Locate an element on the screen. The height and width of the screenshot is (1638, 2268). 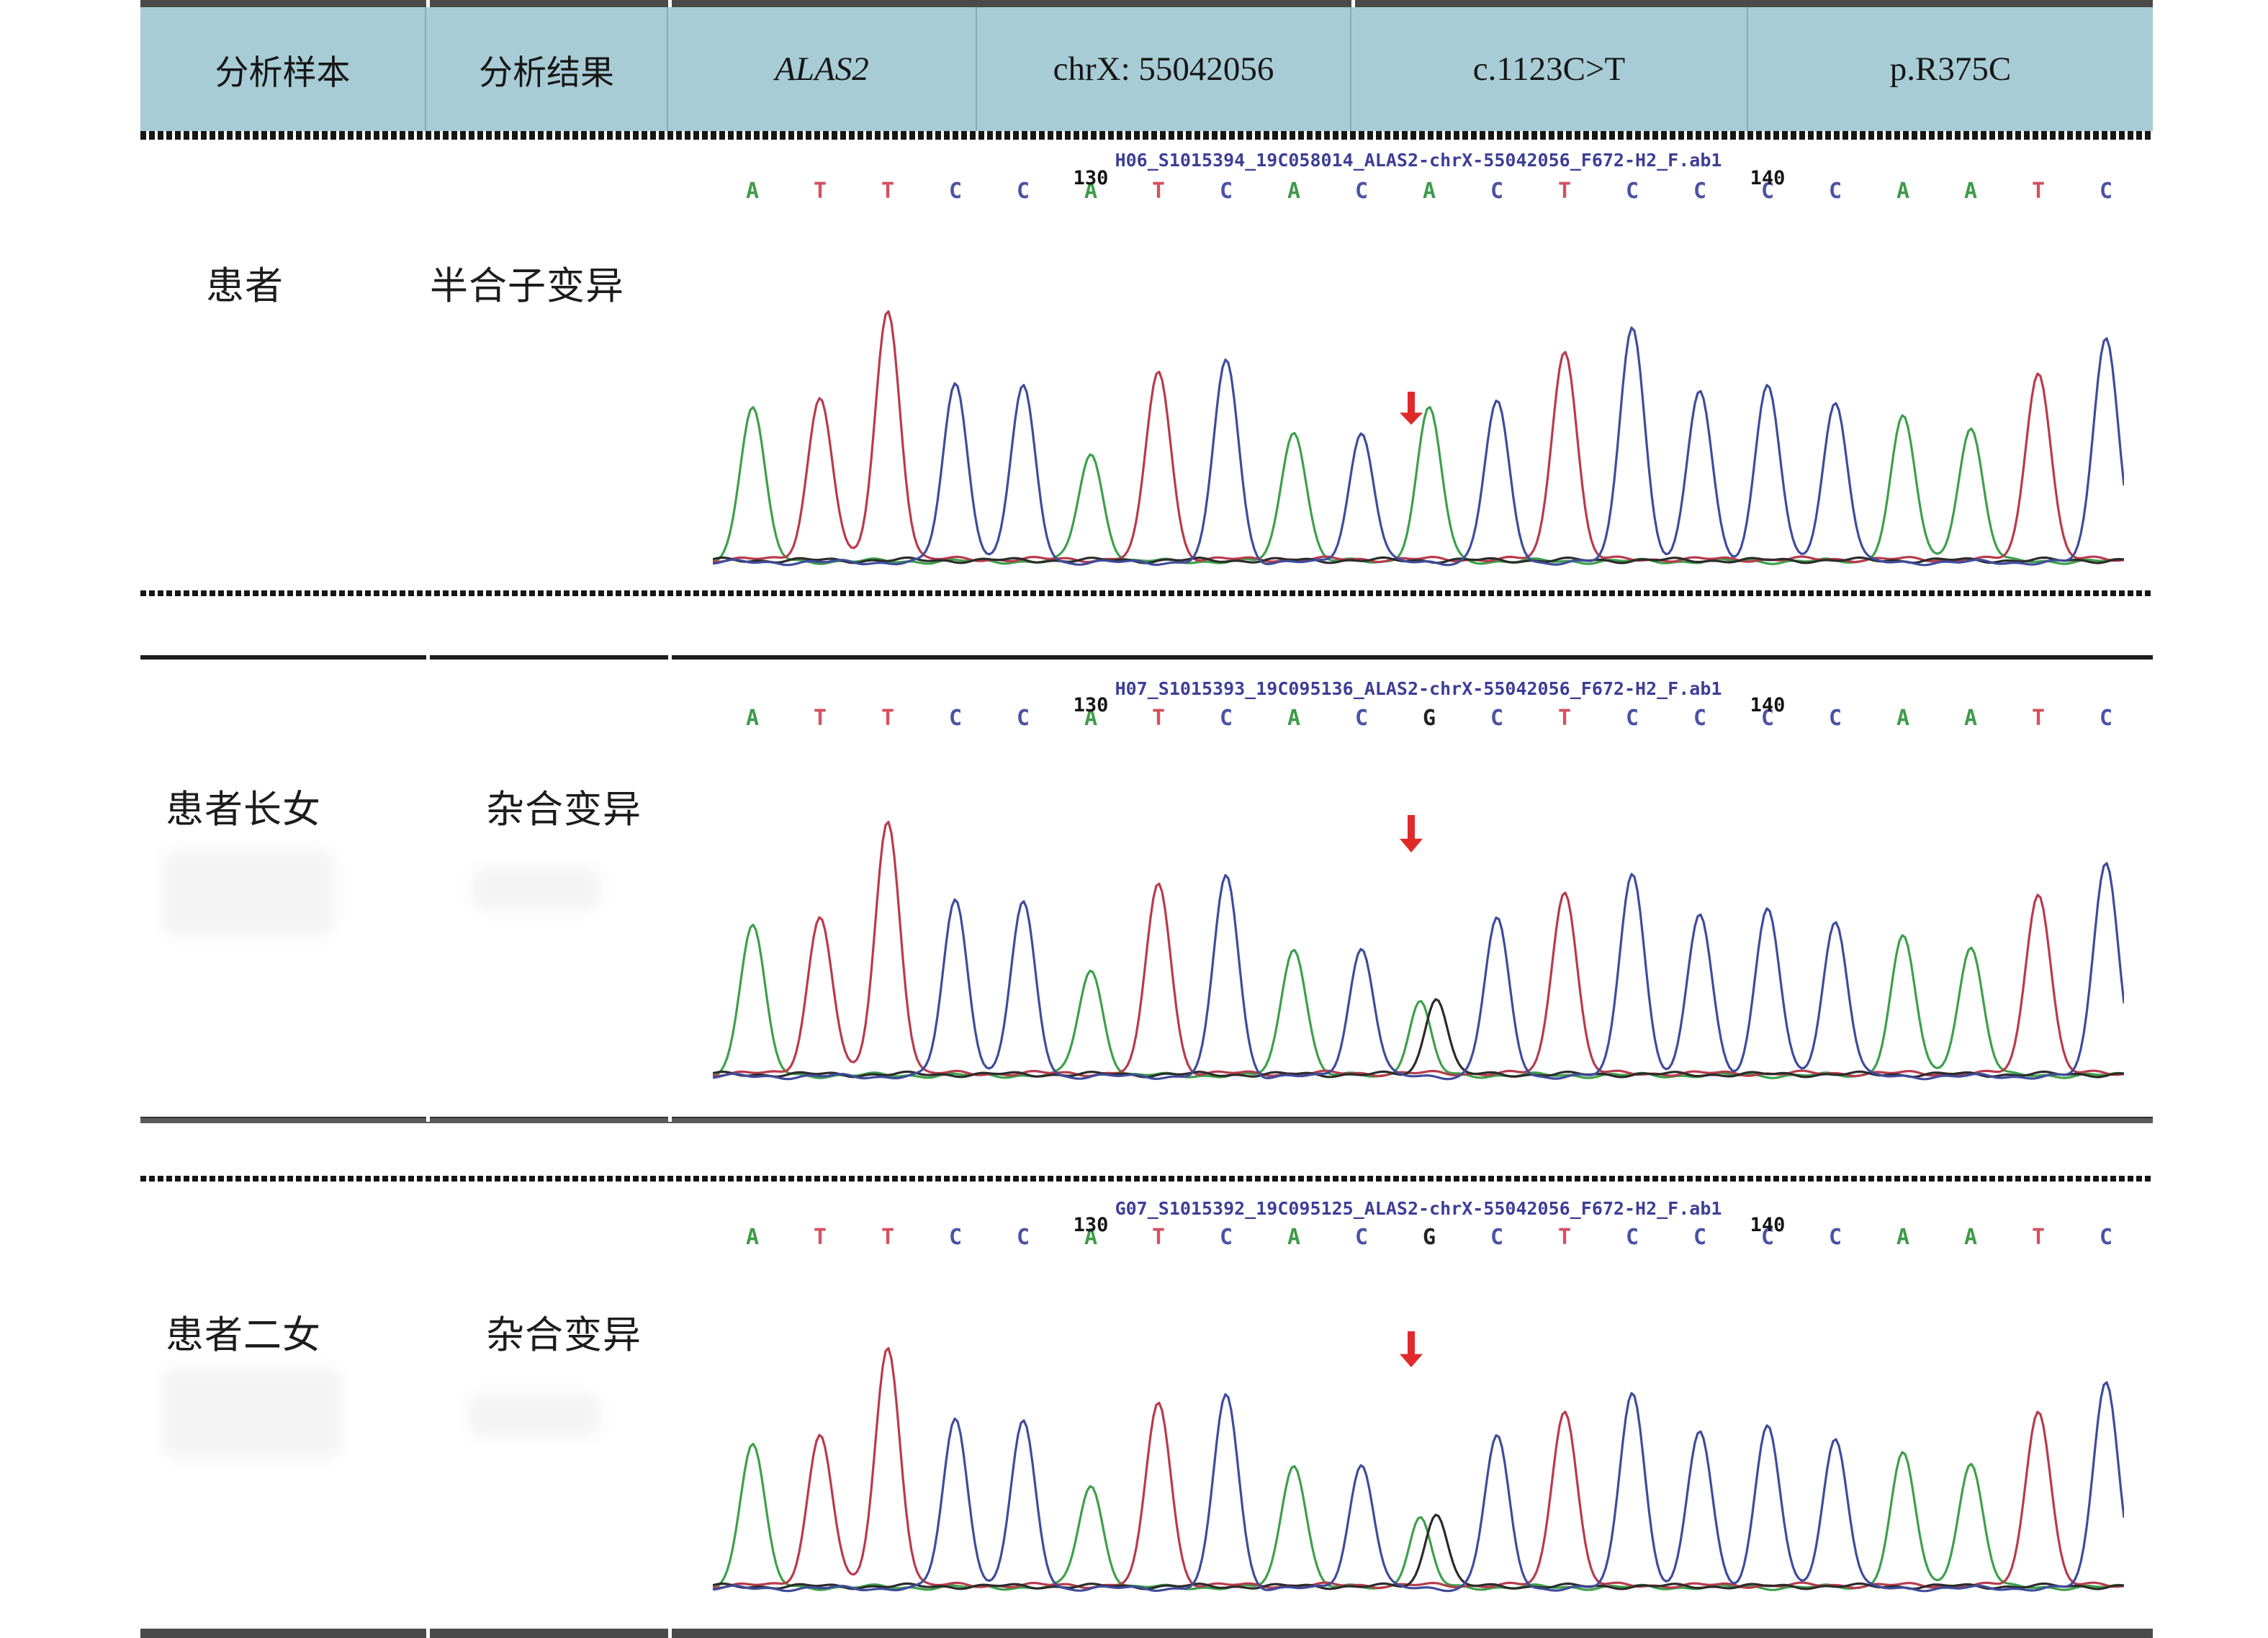
header-label-gene: ALAS2 is located at coordinates (822, 69).